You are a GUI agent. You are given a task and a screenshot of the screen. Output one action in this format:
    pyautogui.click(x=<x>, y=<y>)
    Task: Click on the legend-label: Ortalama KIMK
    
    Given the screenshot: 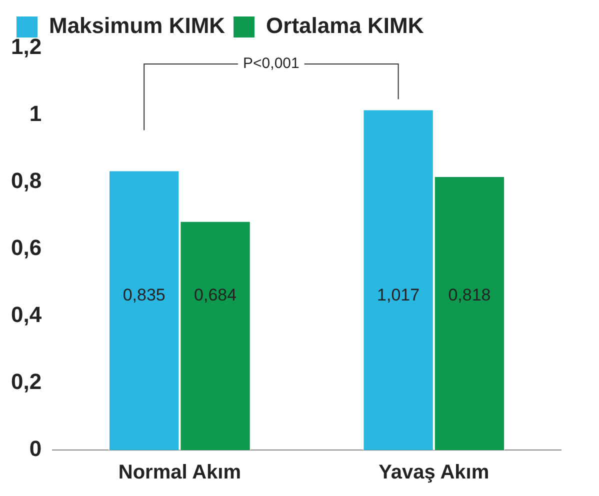 What is the action you would take?
    pyautogui.click(x=345, y=25)
    